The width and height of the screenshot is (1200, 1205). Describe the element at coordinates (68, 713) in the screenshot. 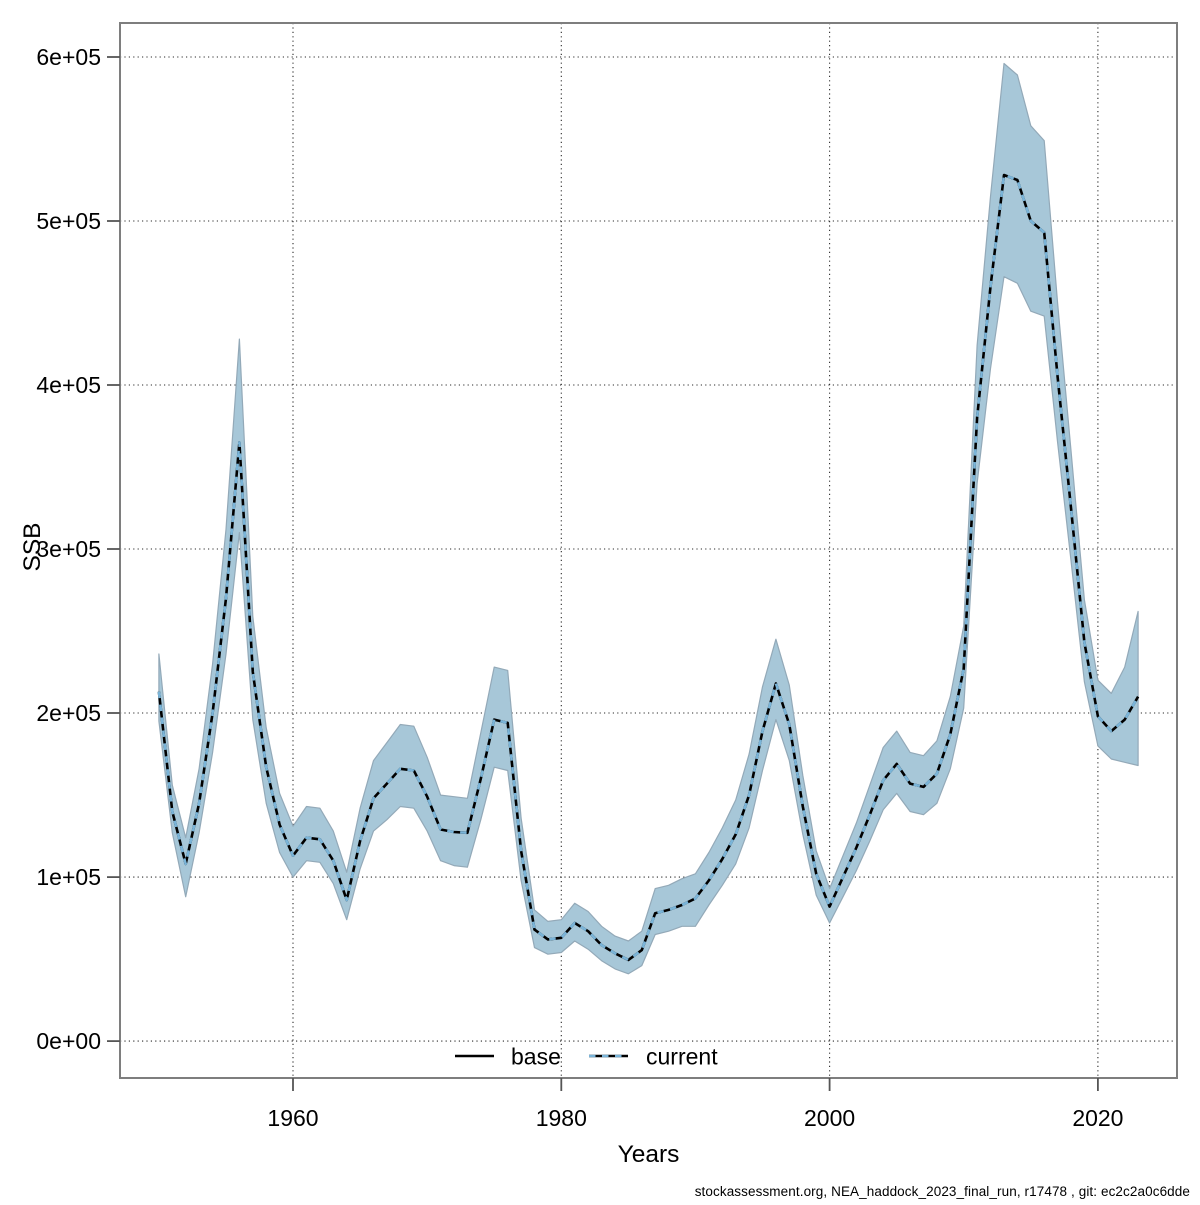

I see `y-tick-label: 2e+05` at that location.